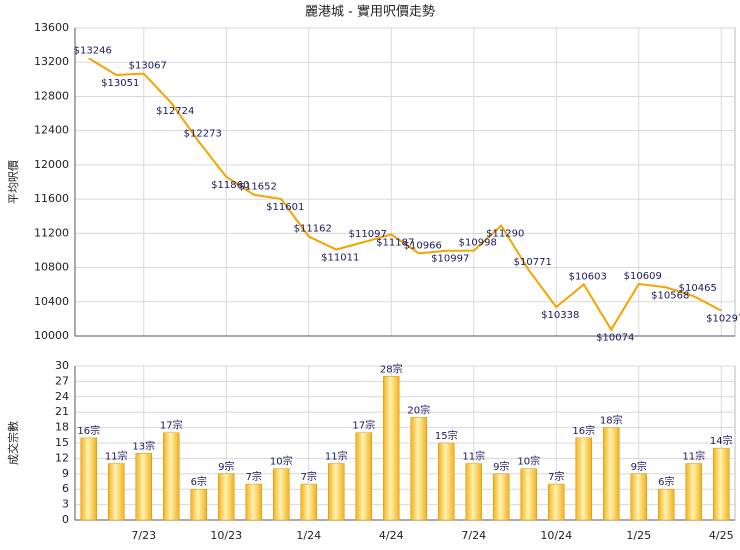  I want to click on value-label: $11652, so click(258, 187).